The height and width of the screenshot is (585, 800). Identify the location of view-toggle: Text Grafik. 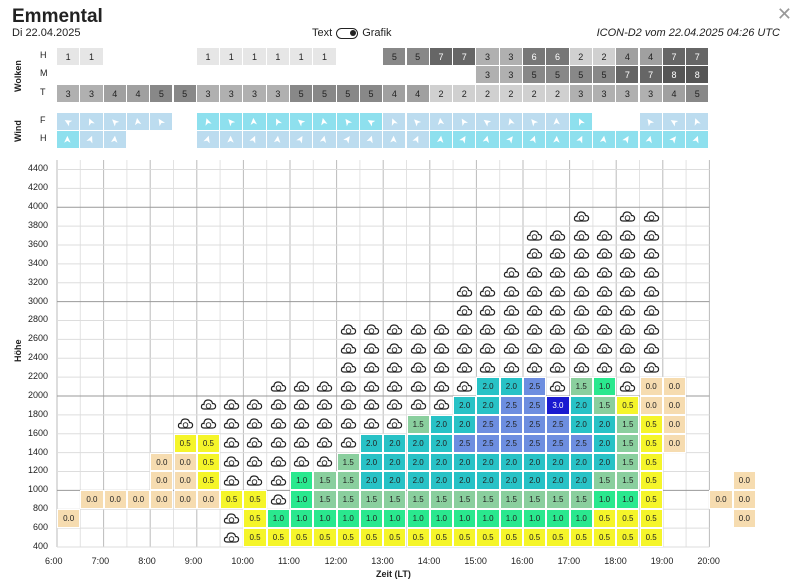
(352, 33).